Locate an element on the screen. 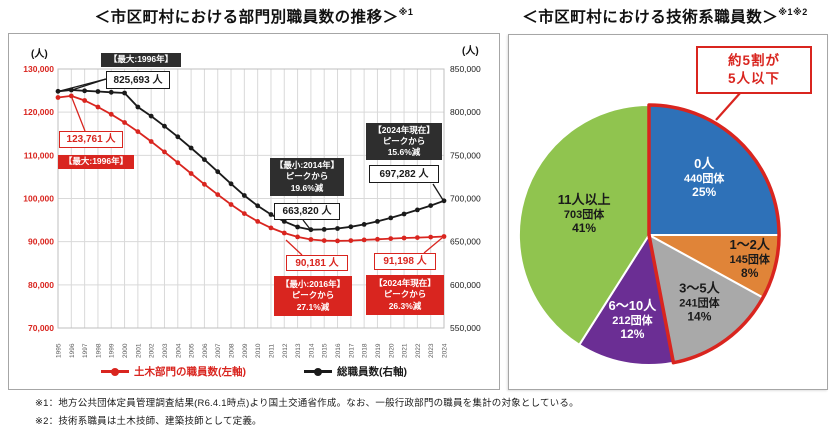  x-year-tick-label: 2007 is located at coordinates (218, 350).